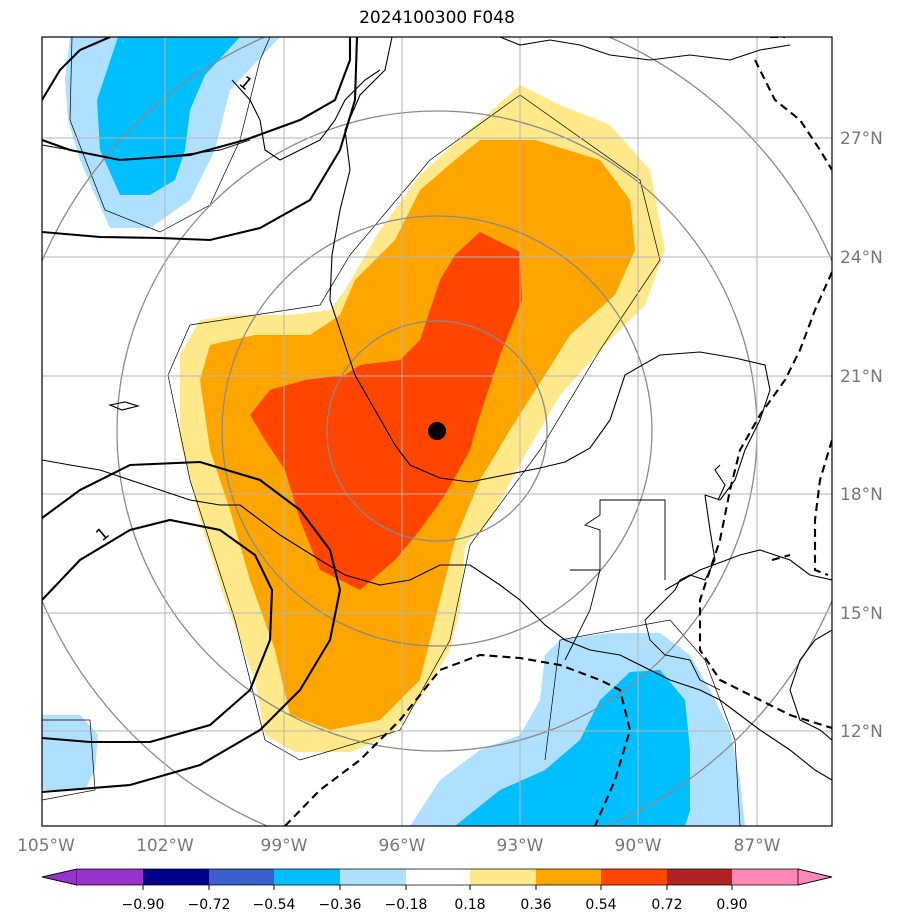  I want to click on latitude-tick-label: 18°N, so click(861, 495).